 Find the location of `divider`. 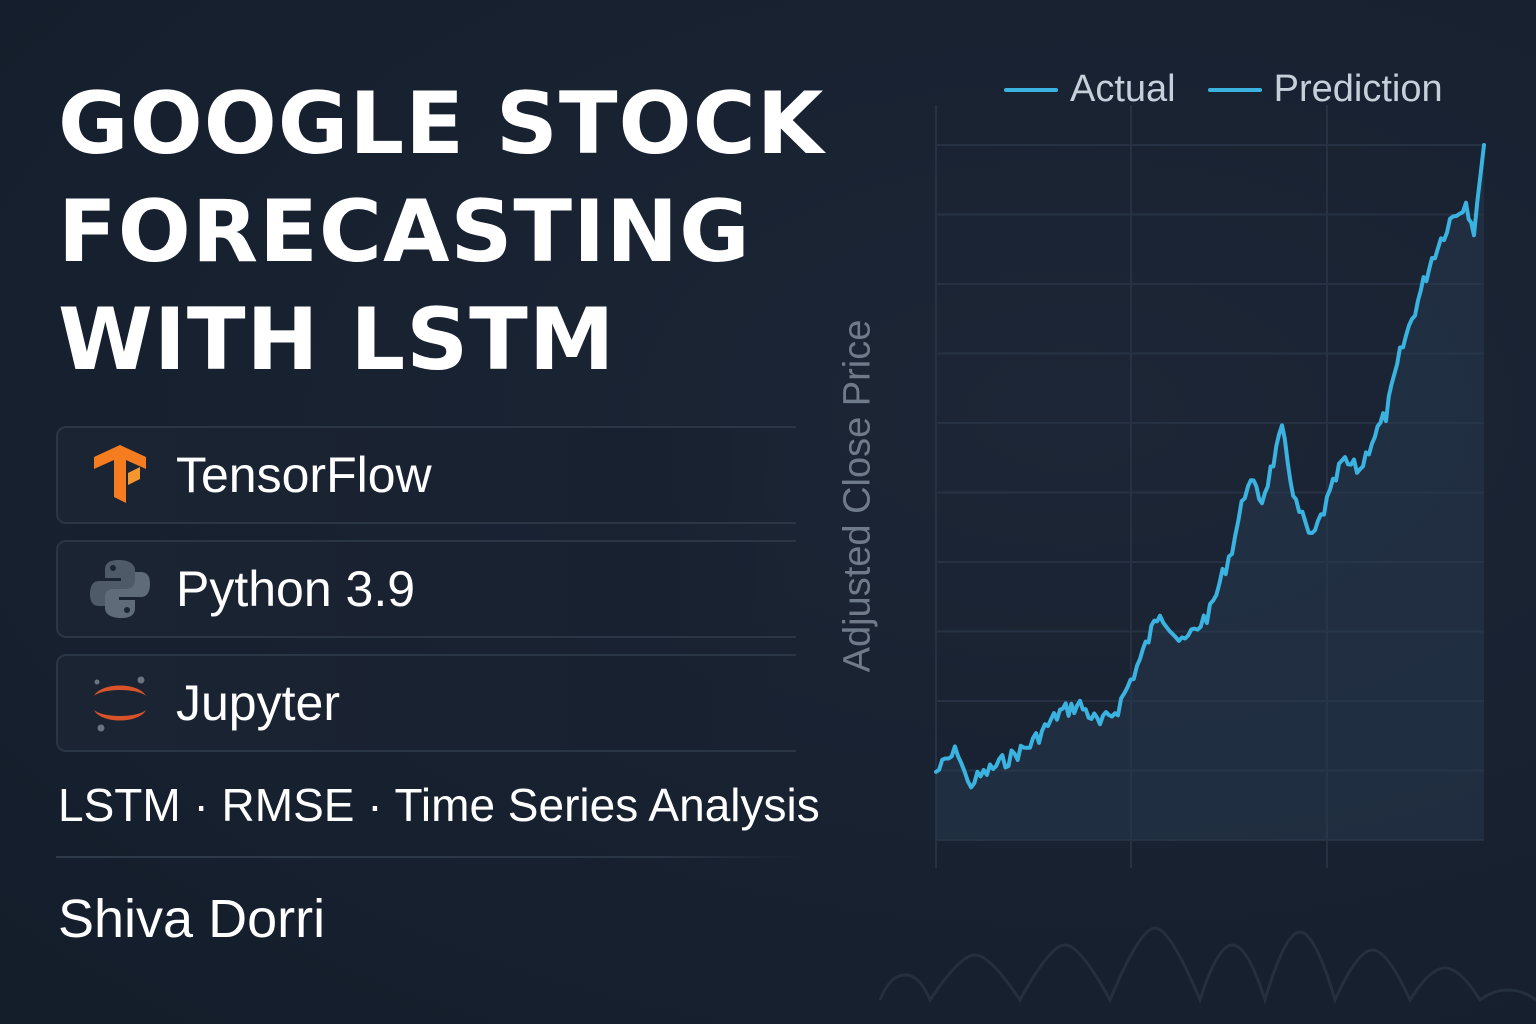

divider is located at coordinates (431, 857).